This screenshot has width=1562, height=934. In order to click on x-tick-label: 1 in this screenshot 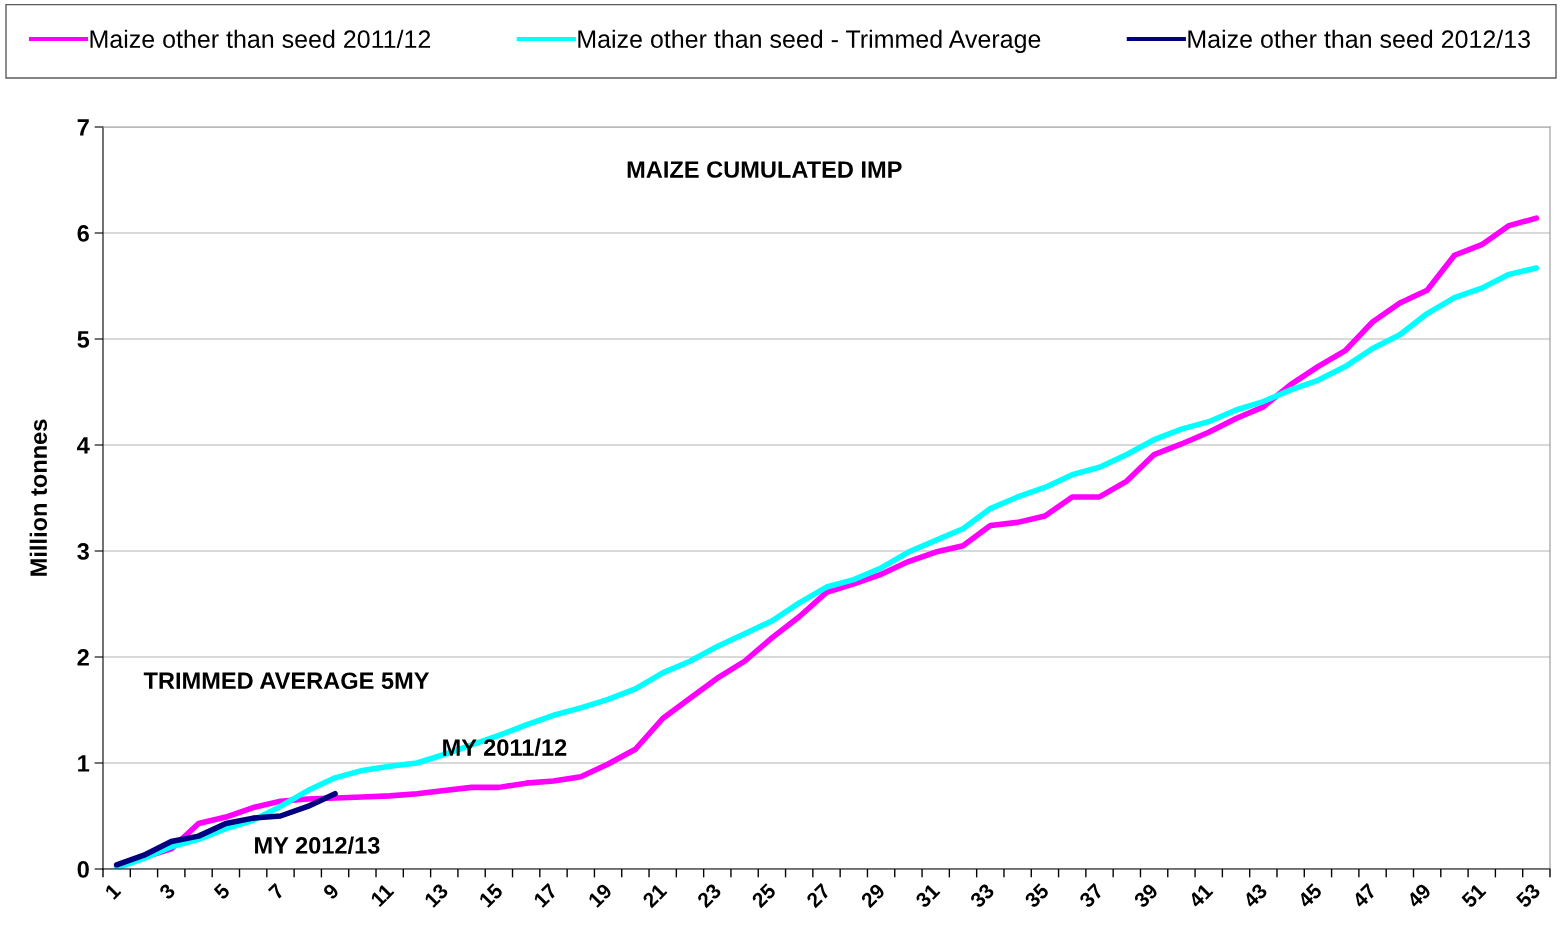, I will do `click(113, 891)`.